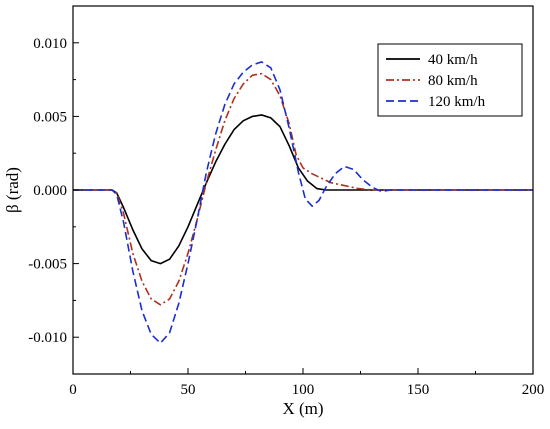 This screenshot has width=550, height=429. Describe the element at coordinates (12, 190) in the screenshot. I see `y-axis-label: β (rad)` at that location.